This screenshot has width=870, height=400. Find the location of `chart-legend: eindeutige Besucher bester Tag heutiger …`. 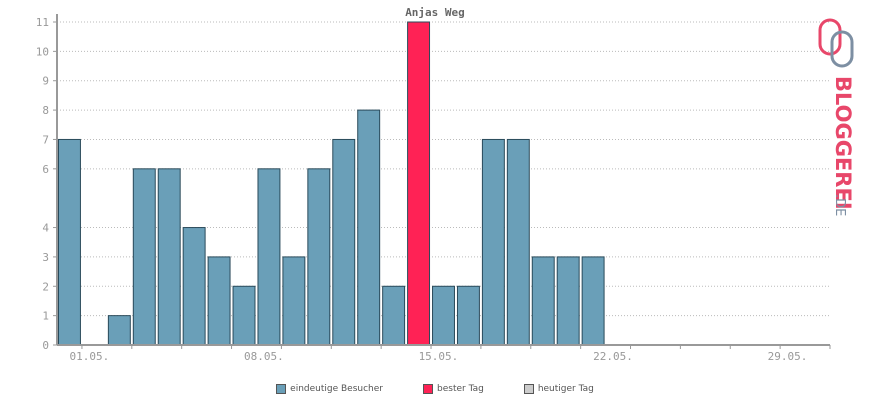

chart-legend: eindeutige Besucher bester Tag heutiger … is located at coordinates (435, 389).